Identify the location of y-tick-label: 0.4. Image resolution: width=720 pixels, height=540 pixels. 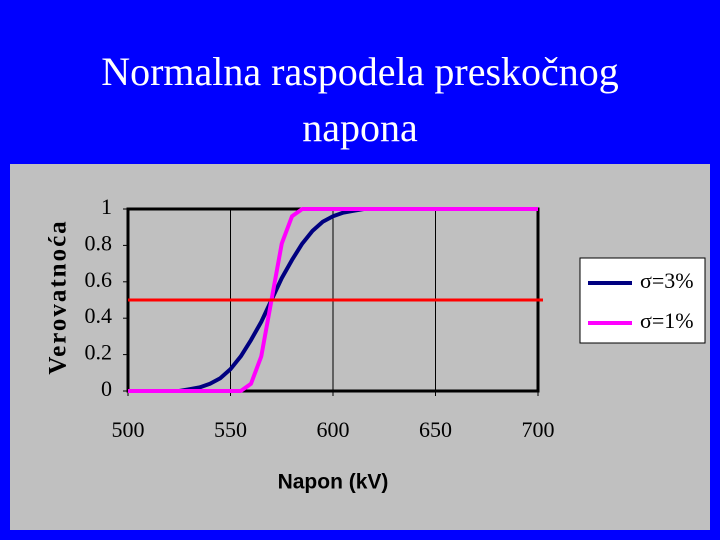
(99, 315).